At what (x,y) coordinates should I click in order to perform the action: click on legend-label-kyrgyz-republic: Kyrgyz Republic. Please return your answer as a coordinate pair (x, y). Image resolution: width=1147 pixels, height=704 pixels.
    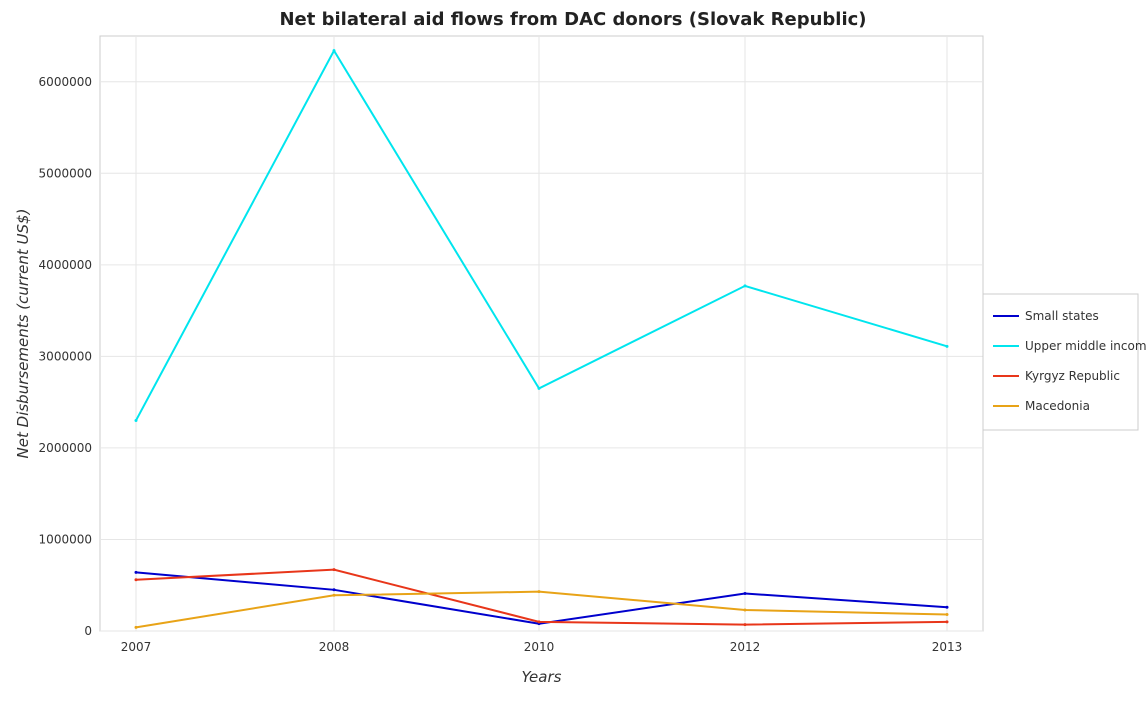
    Looking at the image, I should click on (1072, 376).